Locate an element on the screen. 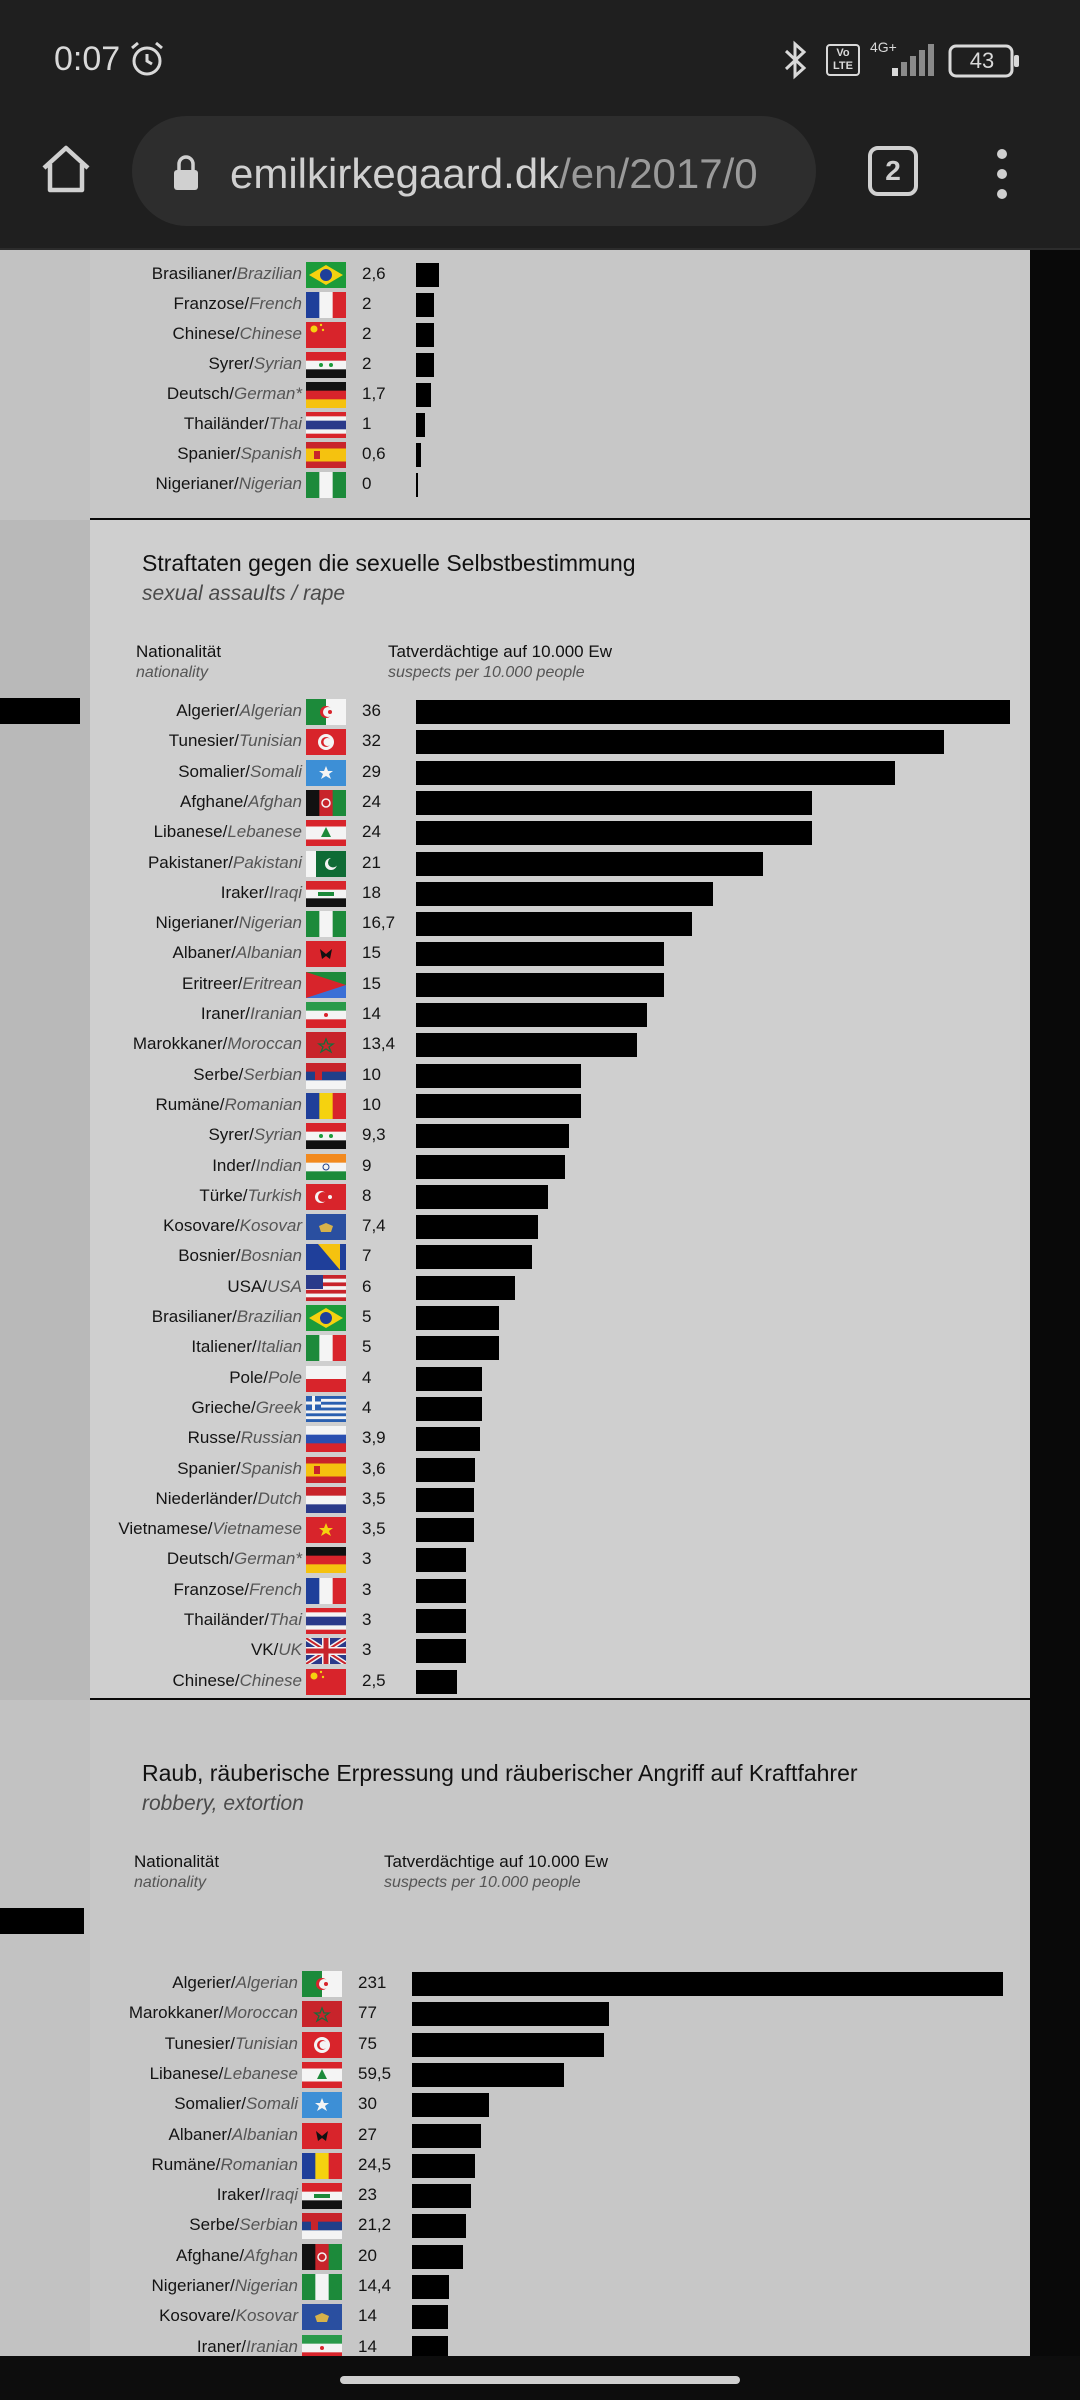 Image resolution: width=1080 pixels, height=2400 pixels. table-row: USA/USA 6 is located at coordinates (560, 1288).